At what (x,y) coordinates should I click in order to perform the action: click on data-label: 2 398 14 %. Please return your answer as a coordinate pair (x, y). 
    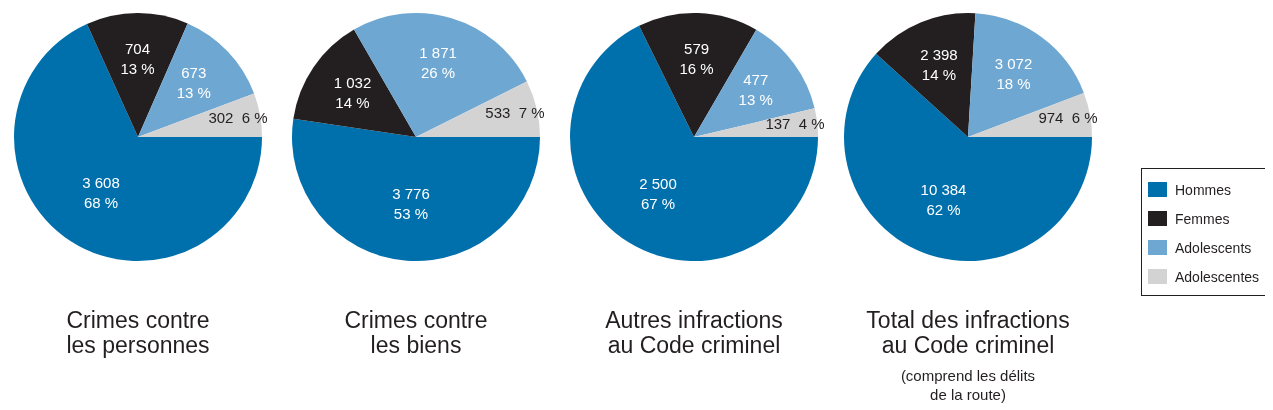
    Looking at the image, I should click on (939, 64).